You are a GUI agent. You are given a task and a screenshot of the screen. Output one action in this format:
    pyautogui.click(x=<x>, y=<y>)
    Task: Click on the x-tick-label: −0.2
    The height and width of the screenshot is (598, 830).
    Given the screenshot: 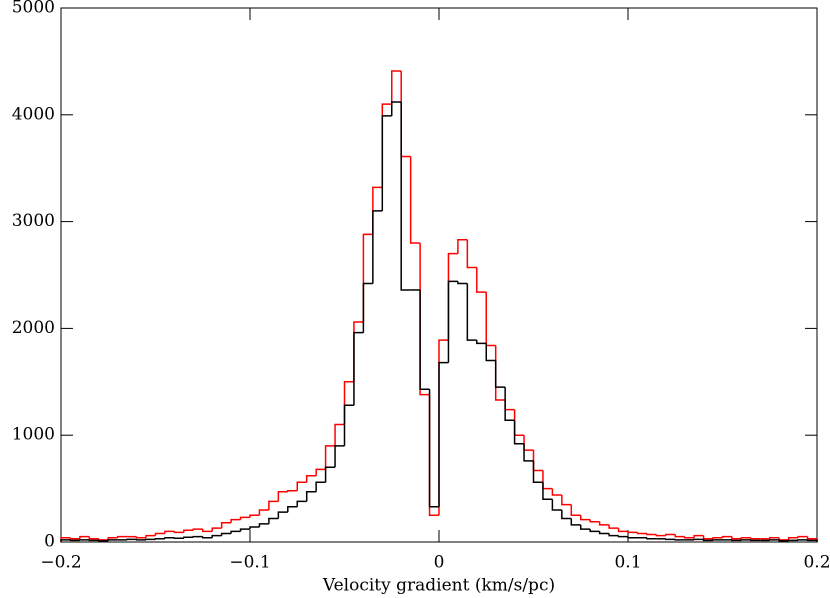 What is the action you would take?
    pyautogui.click(x=60, y=563)
    